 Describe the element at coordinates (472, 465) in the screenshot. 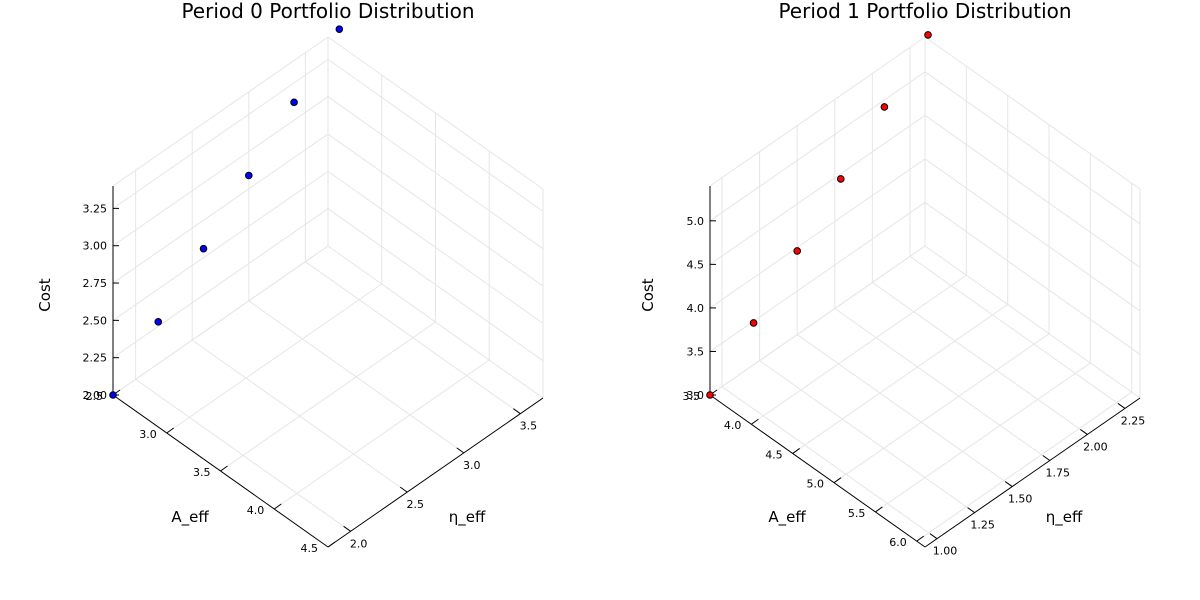

I see `y-tick-label: 3.0` at that location.